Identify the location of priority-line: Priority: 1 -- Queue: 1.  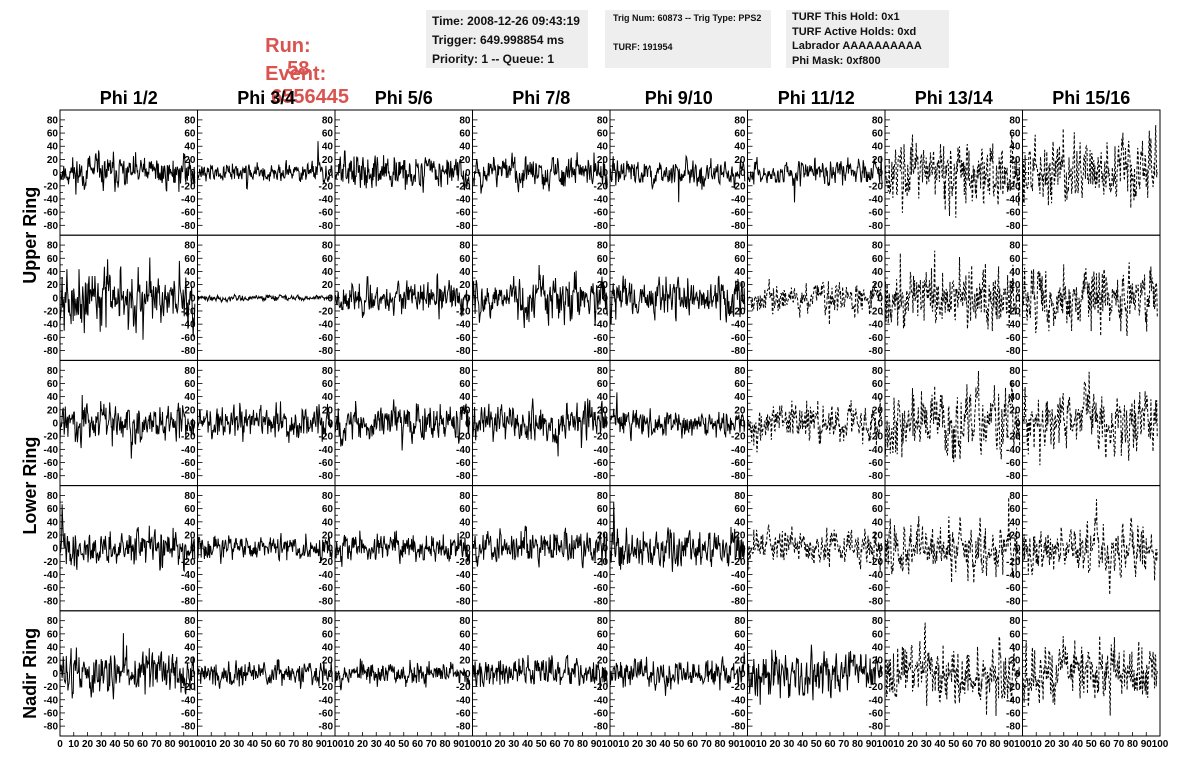
(493, 59).